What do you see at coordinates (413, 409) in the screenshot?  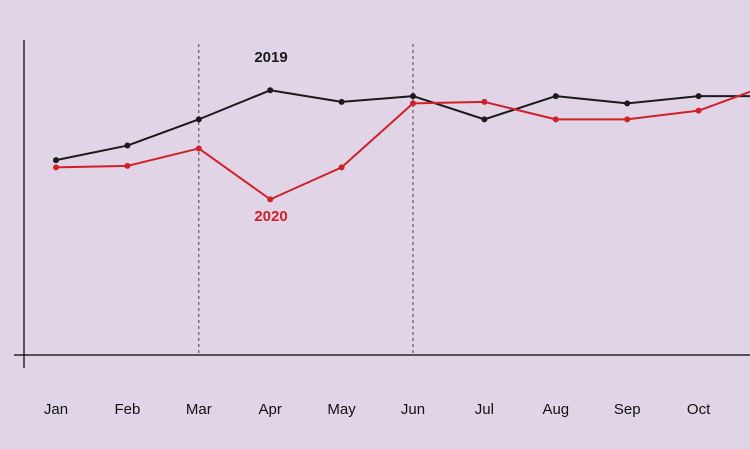 I see `x-tick-label: Jun` at bounding box center [413, 409].